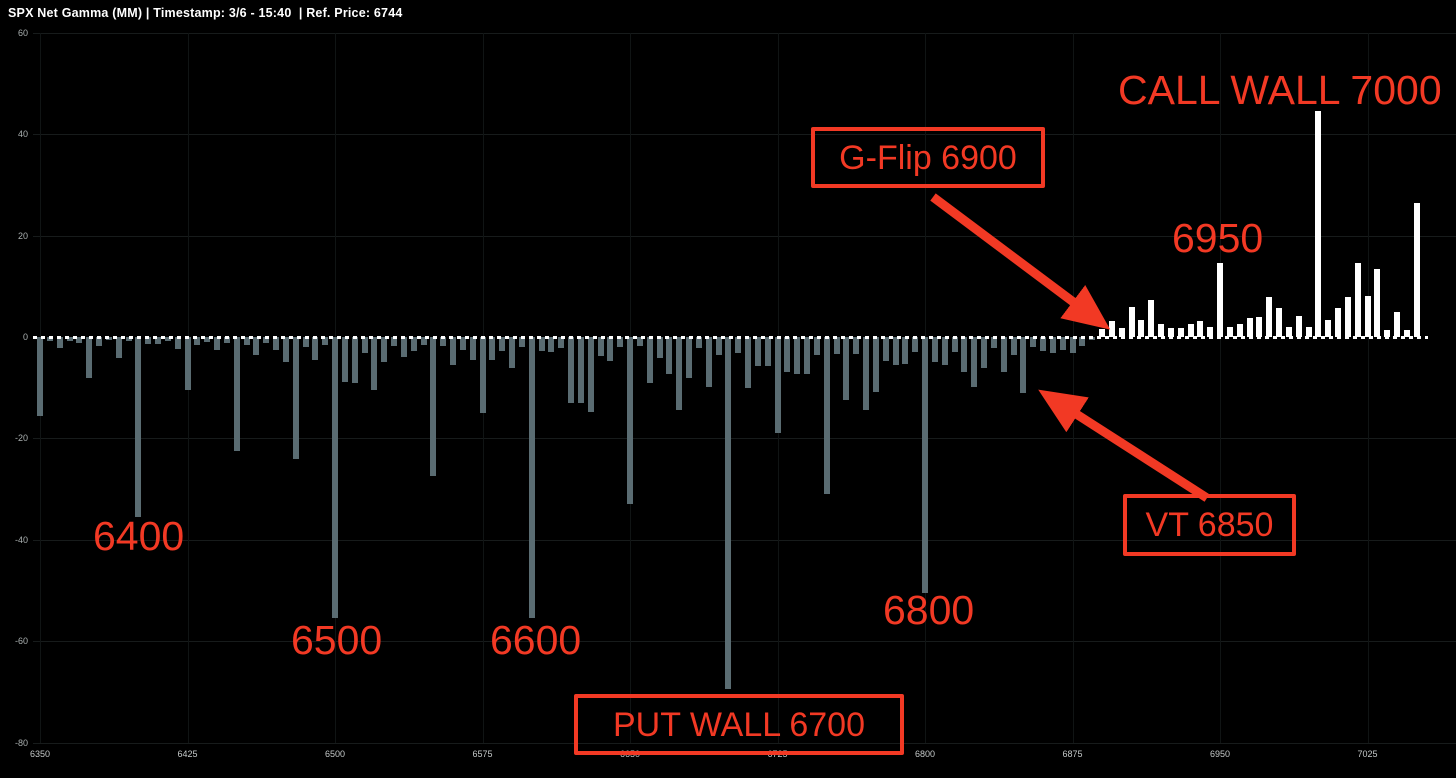 This screenshot has height=778, width=1456. I want to click on x-axis-label-6350: 6350, so click(40, 754).